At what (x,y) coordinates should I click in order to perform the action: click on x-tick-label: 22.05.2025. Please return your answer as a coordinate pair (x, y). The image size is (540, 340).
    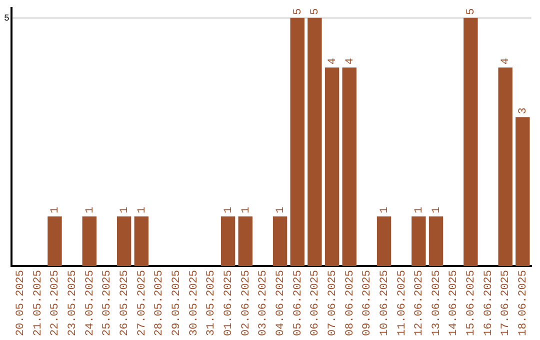
    Looking at the image, I should click on (56, 303).